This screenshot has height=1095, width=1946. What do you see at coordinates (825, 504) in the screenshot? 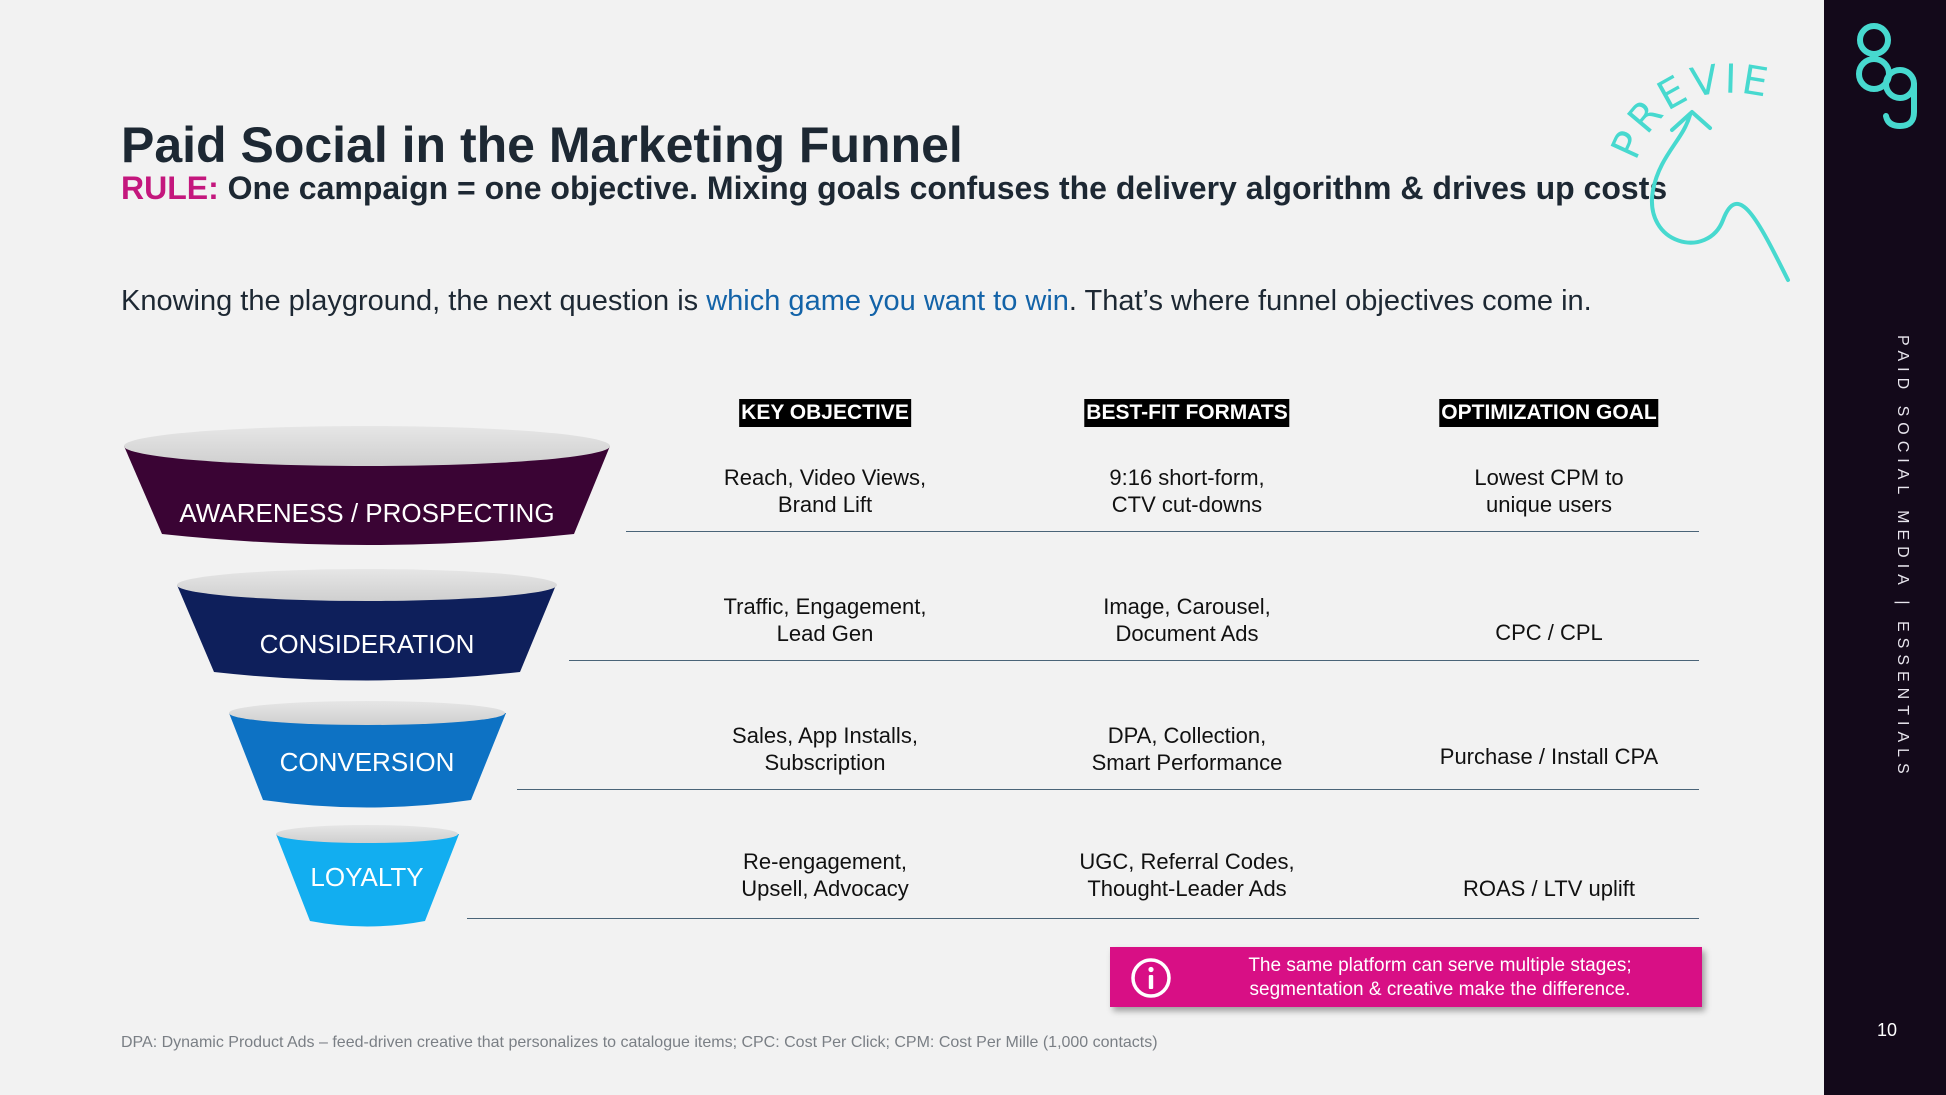
I see `cell-line: Brand Lift` at bounding box center [825, 504].